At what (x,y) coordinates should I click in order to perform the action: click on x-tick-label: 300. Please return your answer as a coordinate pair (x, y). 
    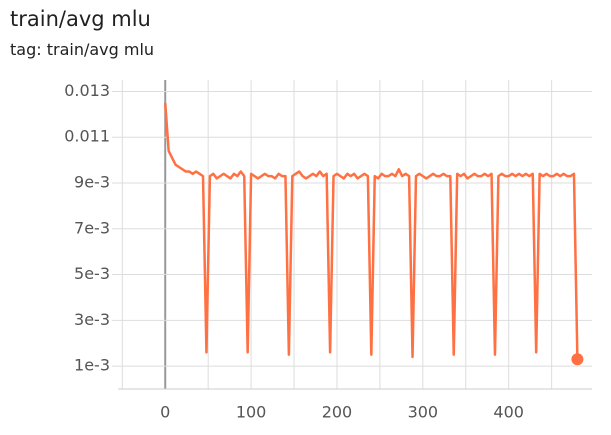
    Looking at the image, I should click on (423, 412).